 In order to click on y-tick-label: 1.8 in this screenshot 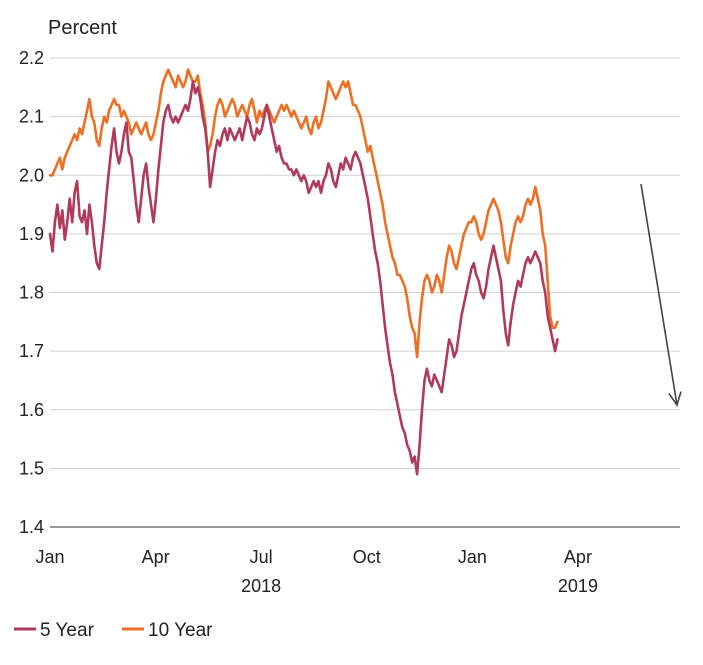, I will do `click(31, 293)`.